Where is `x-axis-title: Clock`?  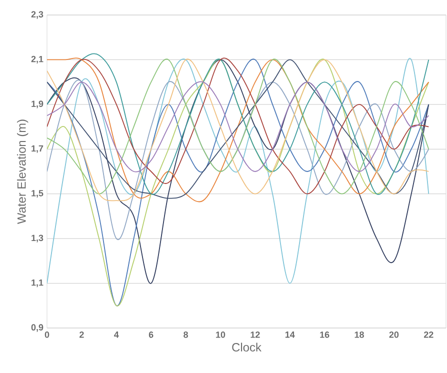 x-axis-title: Clock is located at coordinates (247, 347).